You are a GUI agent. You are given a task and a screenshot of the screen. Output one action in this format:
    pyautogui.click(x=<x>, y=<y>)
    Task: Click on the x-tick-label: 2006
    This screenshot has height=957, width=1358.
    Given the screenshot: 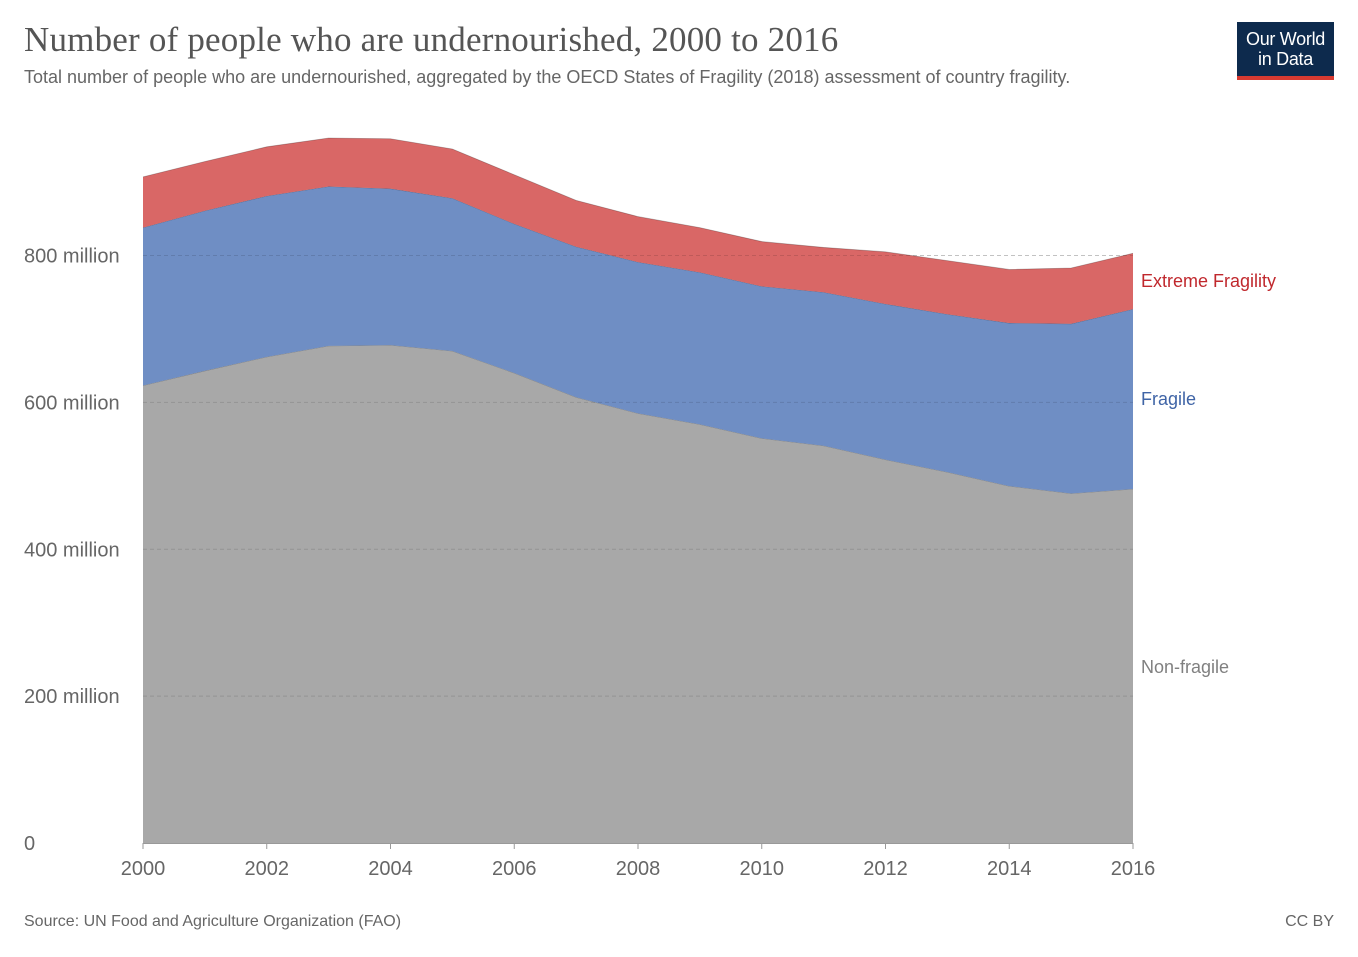 What is the action you would take?
    pyautogui.click(x=514, y=869)
    